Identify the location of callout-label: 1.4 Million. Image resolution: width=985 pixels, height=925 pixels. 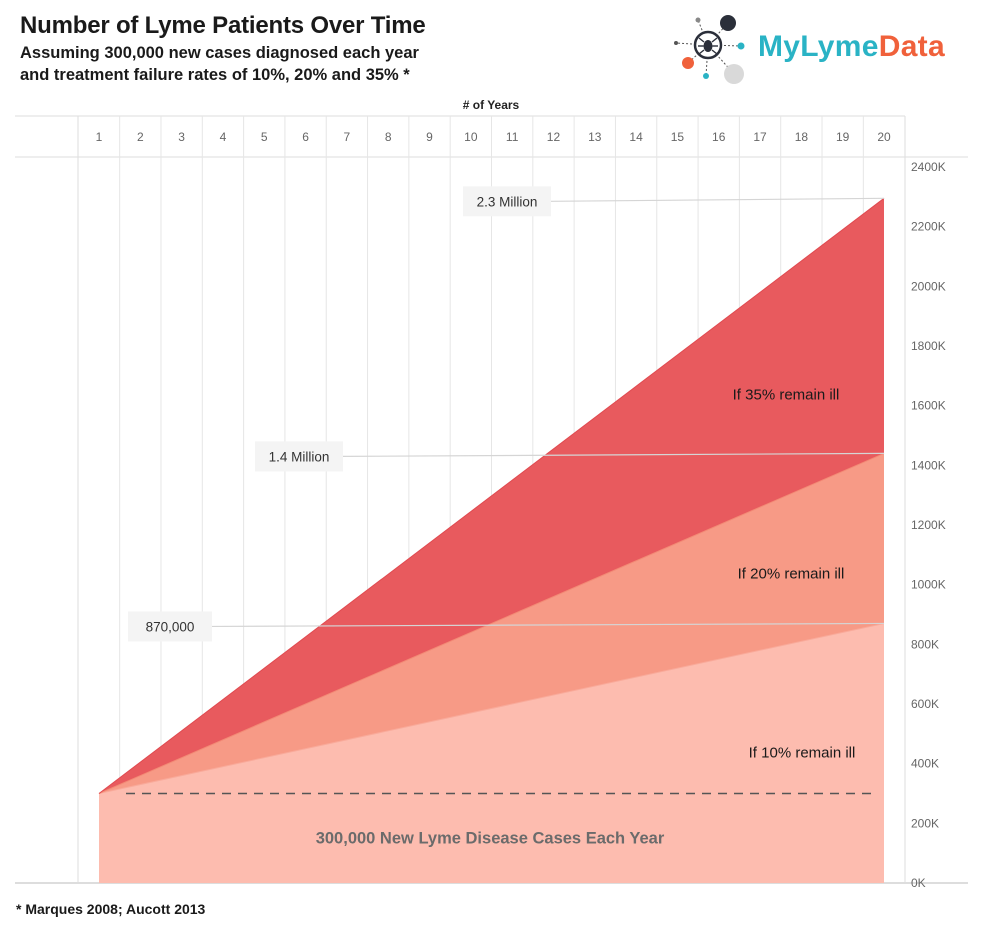
(299, 456).